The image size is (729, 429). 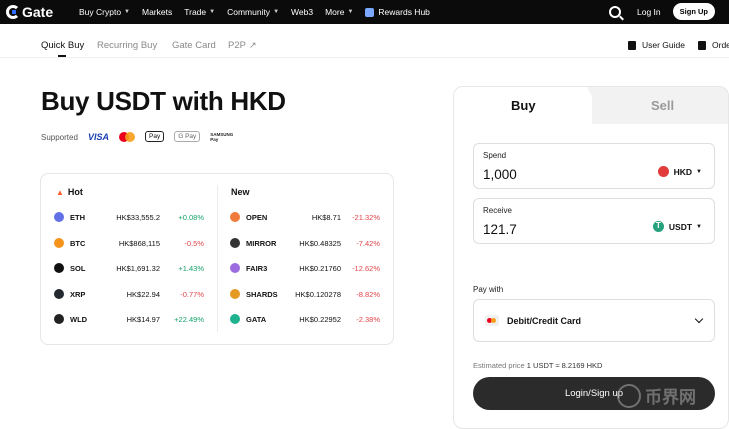 I want to click on coin-change: -8.82%, so click(x=368, y=294).